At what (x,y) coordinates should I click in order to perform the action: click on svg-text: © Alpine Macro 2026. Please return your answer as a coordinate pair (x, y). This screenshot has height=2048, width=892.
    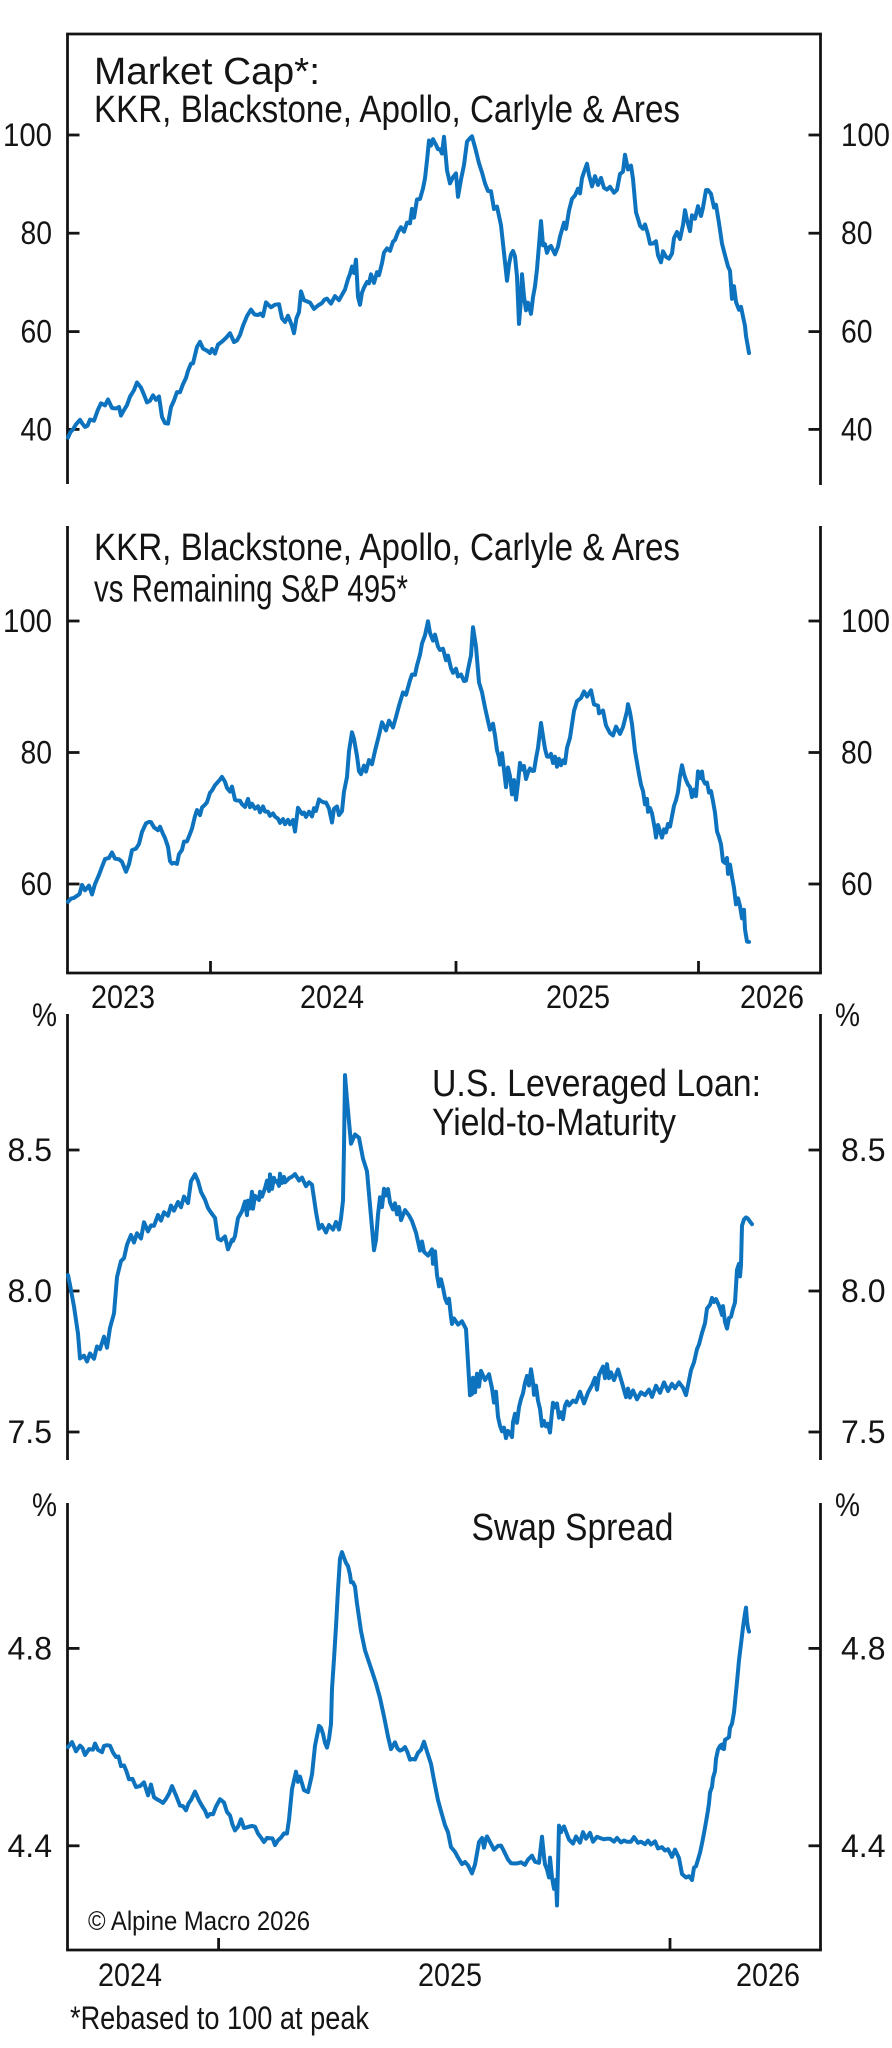
    Looking at the image, I should click on (199, 1921).